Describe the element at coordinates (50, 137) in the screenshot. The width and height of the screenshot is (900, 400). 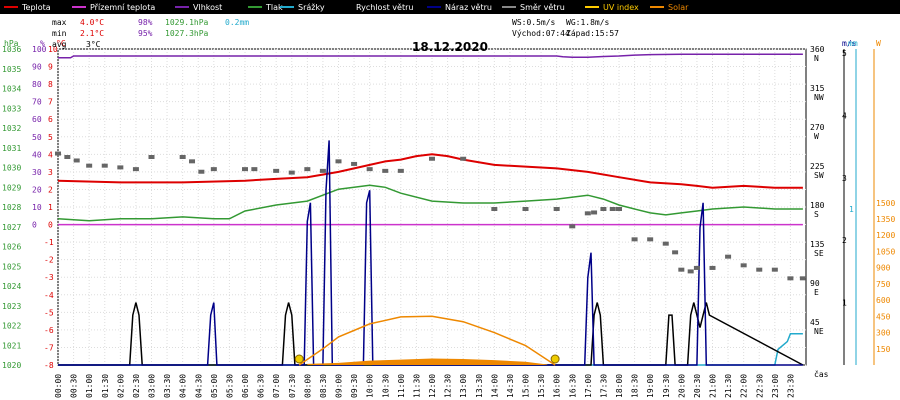
I see `temp-tick-label: 5` at that location.